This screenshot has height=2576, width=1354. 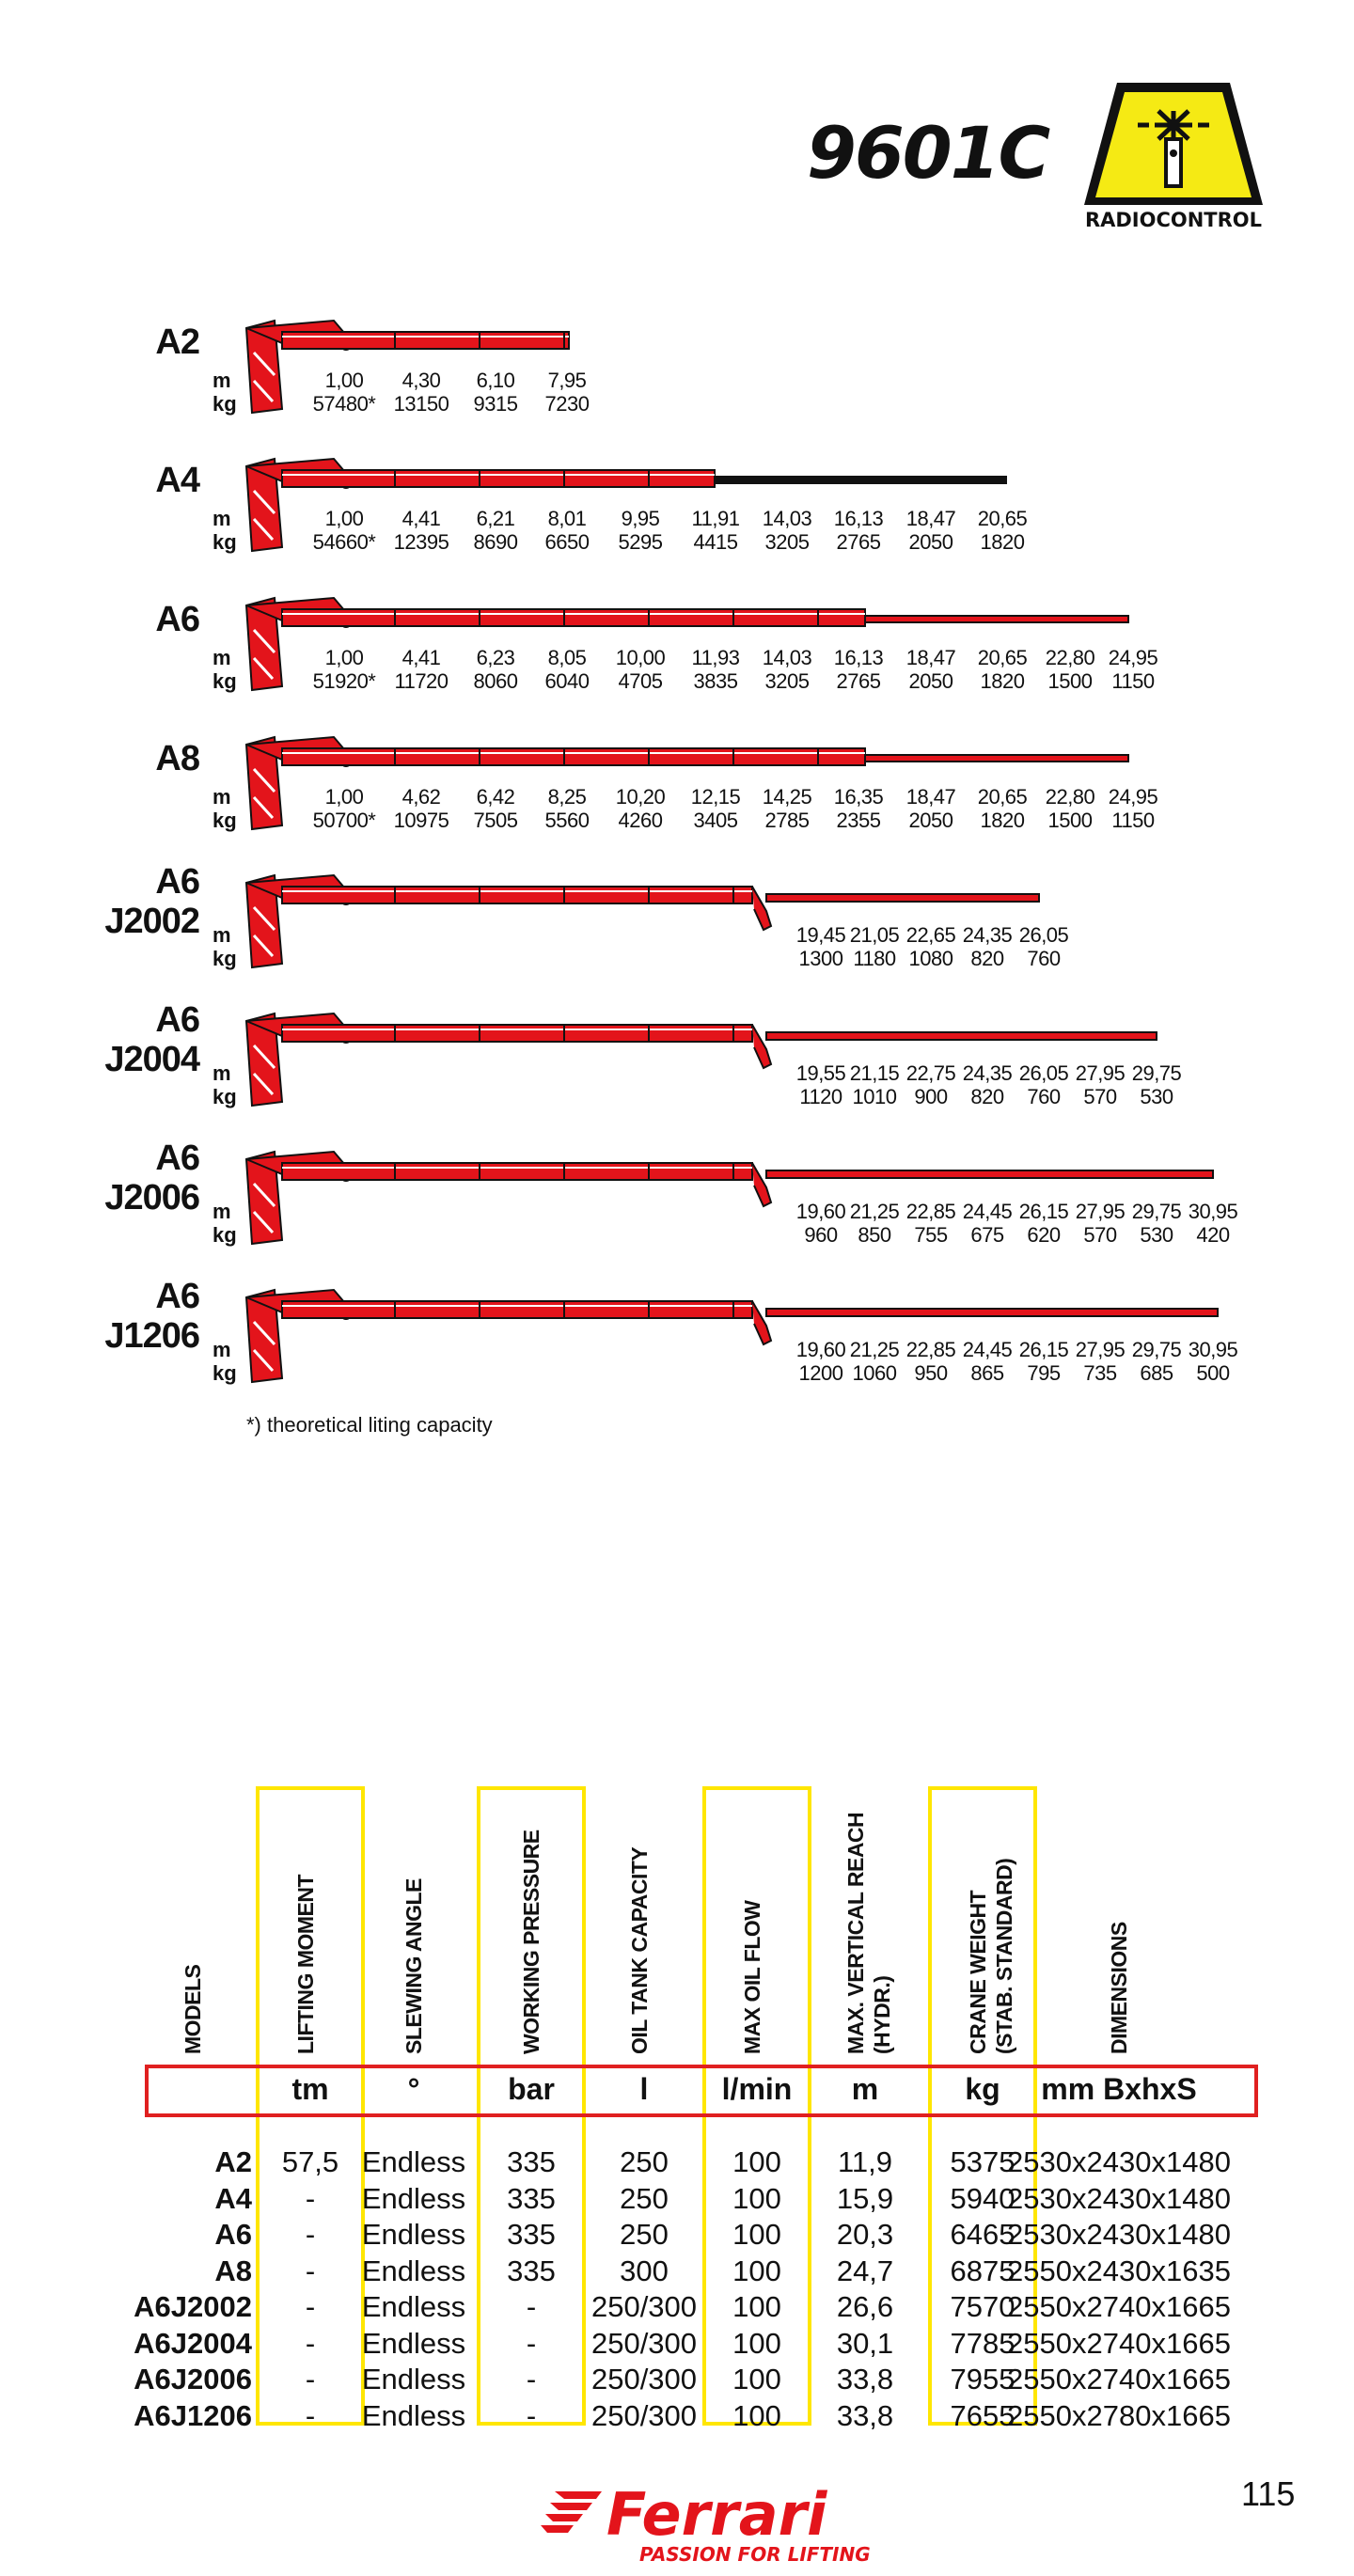 I want to click on column-header: MAX OIL FLOW, so click(x=752, y=1977).